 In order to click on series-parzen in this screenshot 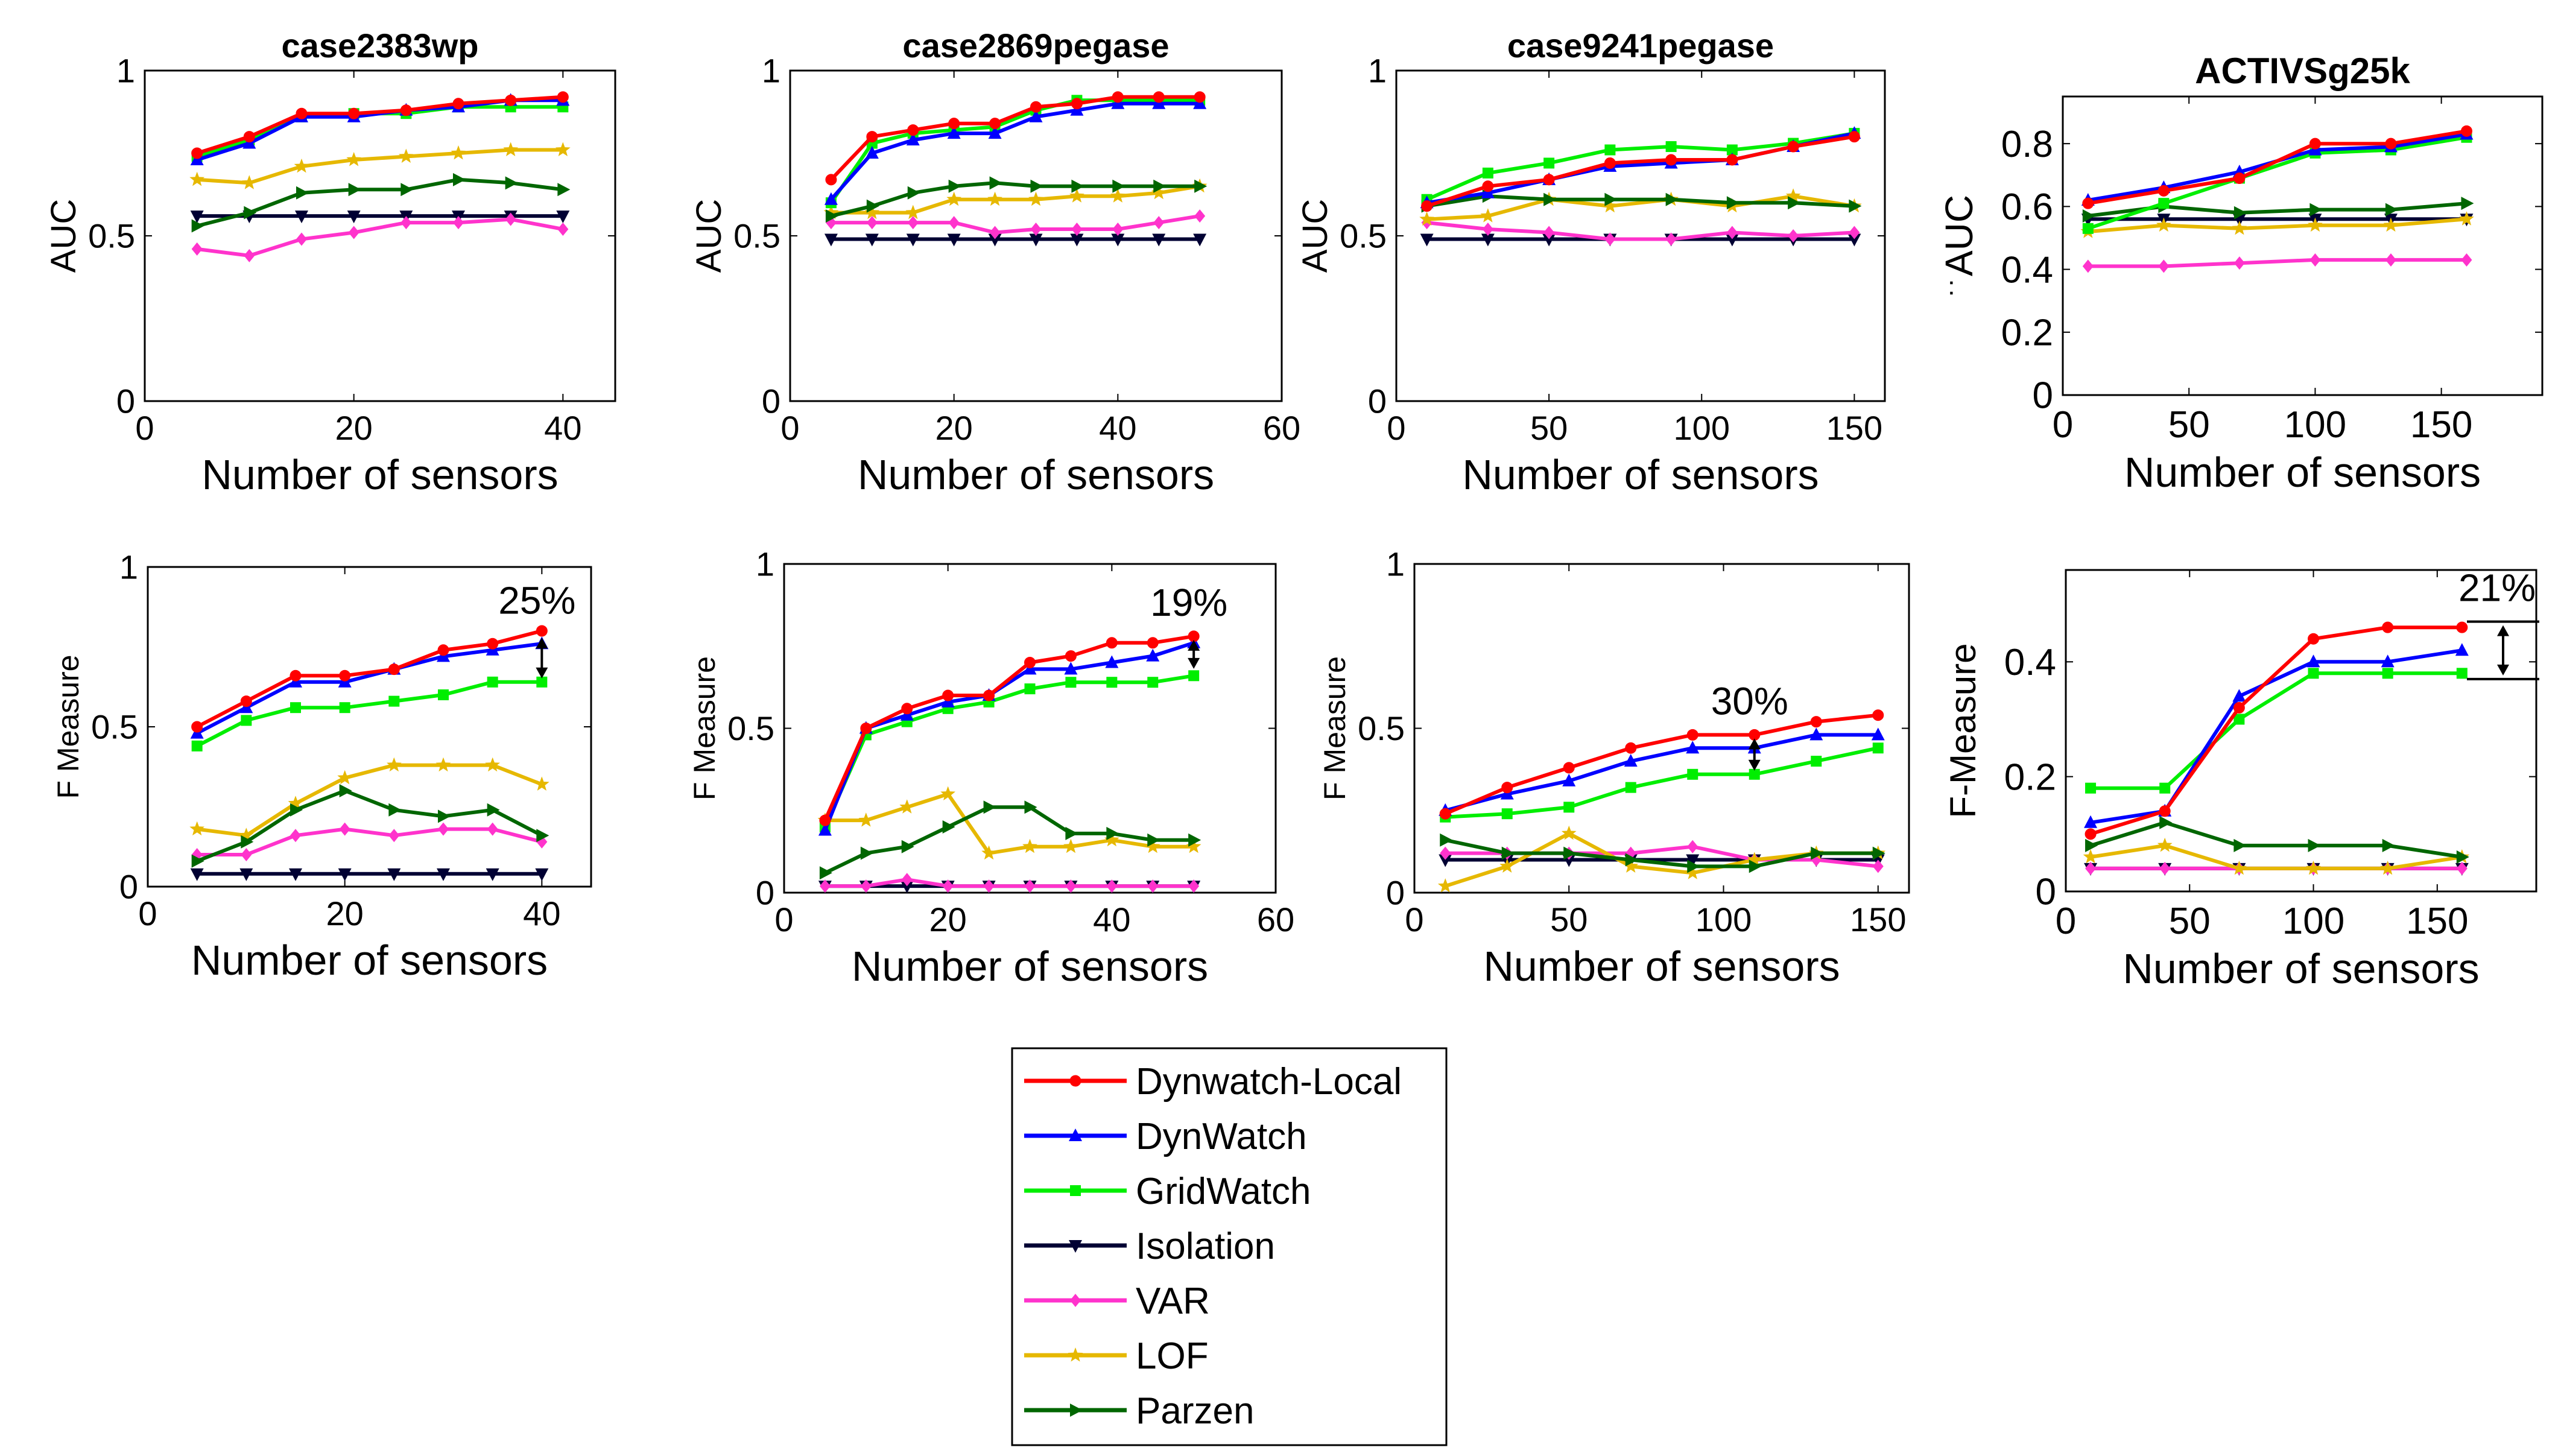, I will do `click(2277, 840)`.